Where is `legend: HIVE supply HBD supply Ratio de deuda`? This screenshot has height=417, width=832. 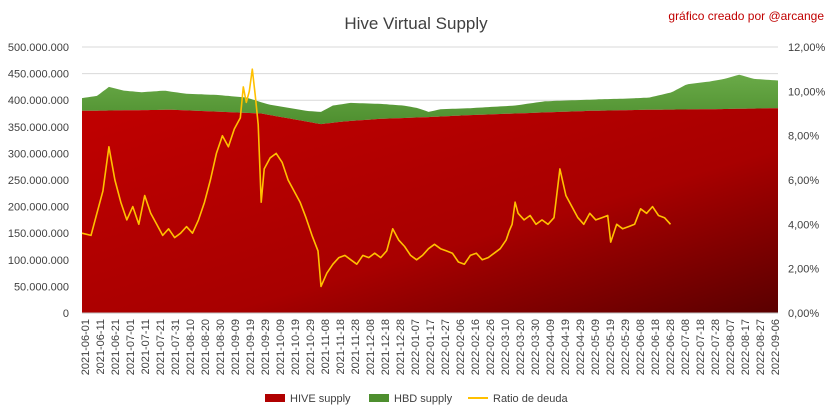 legend: HIVE supply HBD supply Ratio de deuda is located at coordinates (416, 399).